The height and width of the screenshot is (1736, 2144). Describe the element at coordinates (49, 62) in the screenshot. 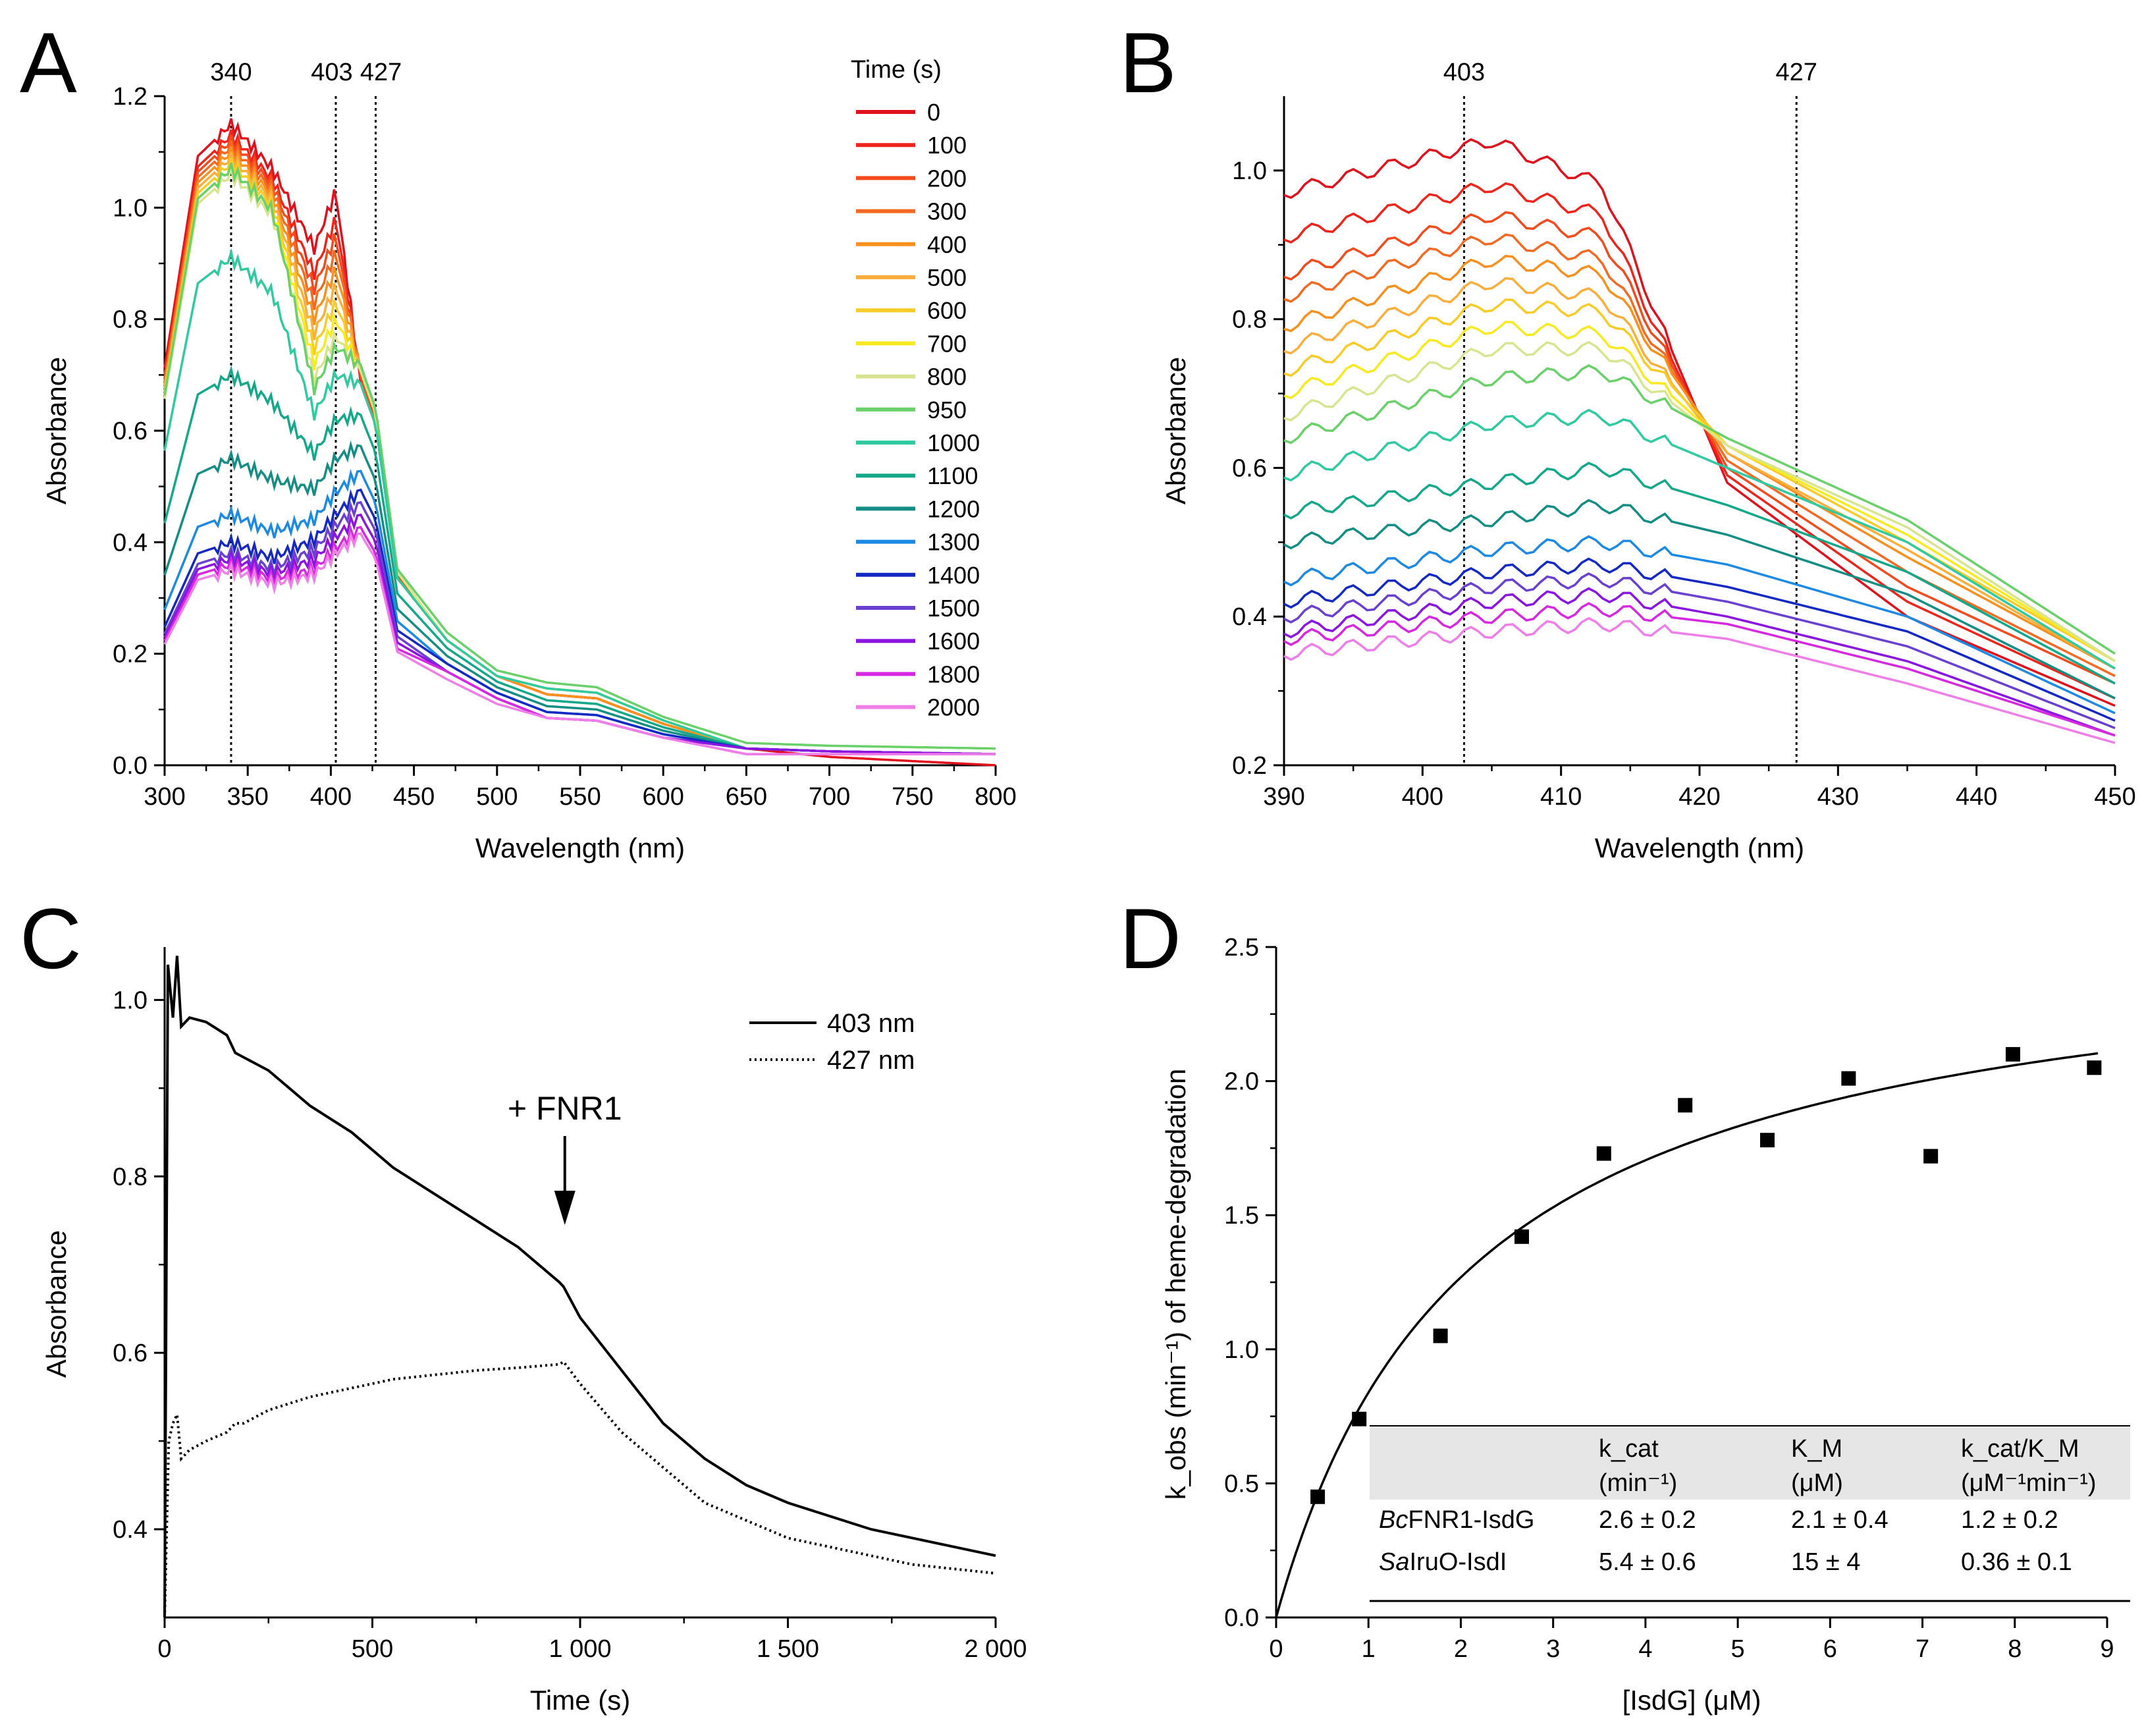

I see `panel-letter: A` at that location.